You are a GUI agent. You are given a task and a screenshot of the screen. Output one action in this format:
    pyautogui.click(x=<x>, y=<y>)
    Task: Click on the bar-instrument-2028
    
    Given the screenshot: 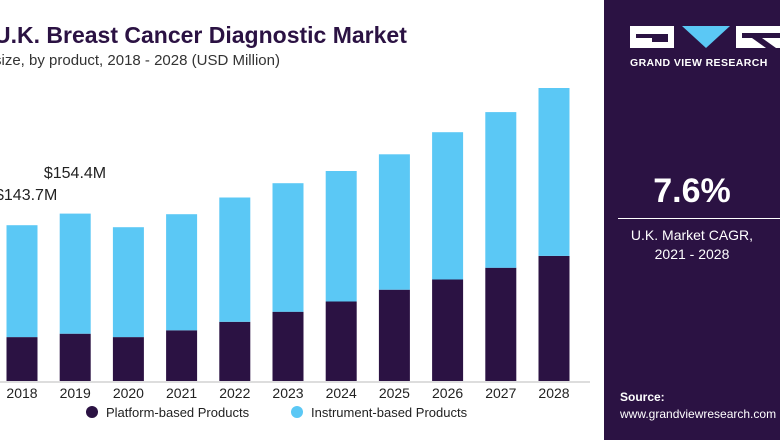 What is the action you would take?
    pyautogui.click(x=554, y=172)
    